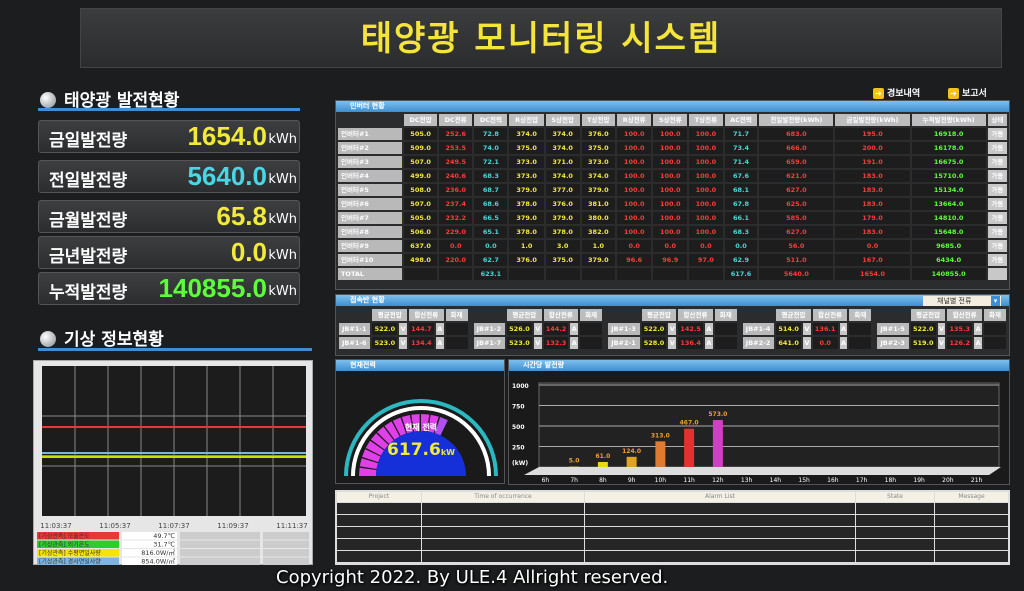 The image size is (1024, 591). I want to click on alarm-history-button: ➜ 경보내역, so click(896, 92).